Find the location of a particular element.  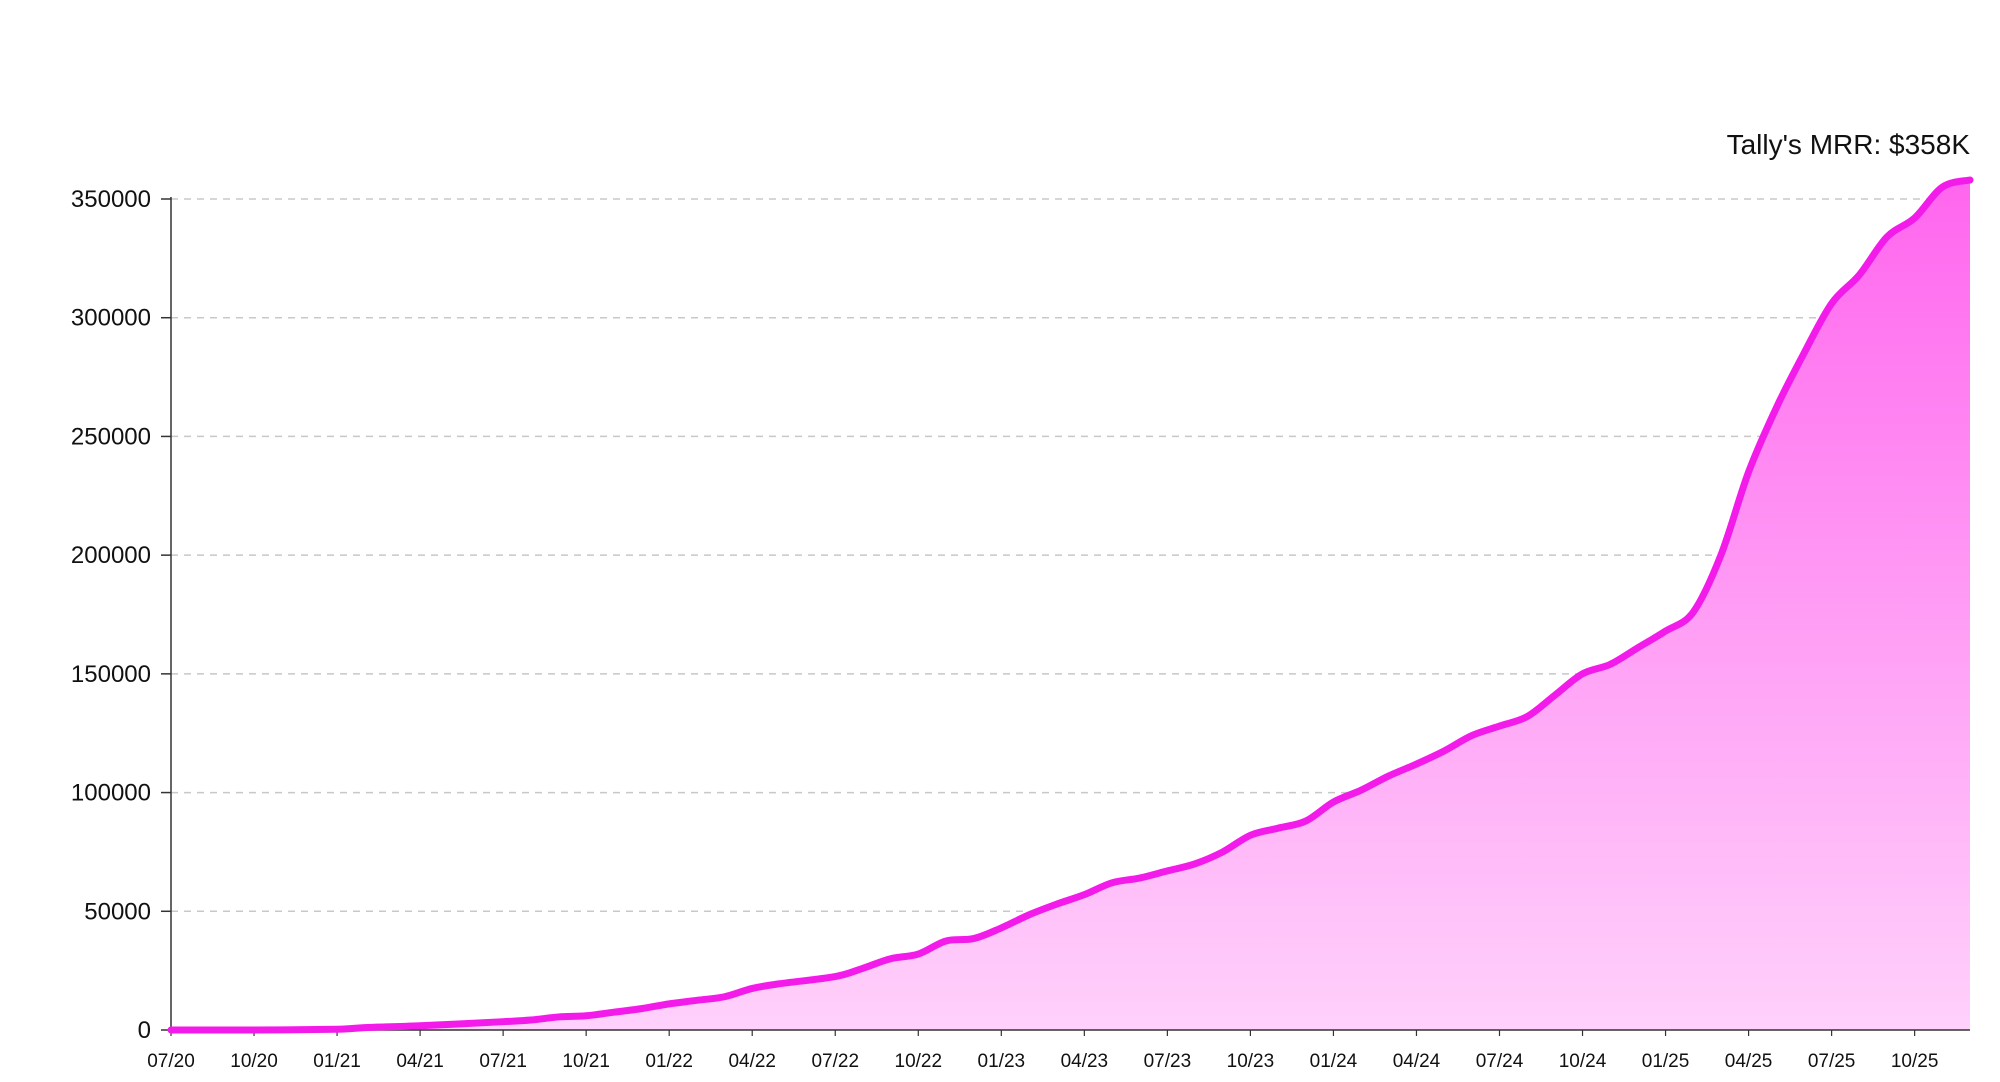

x-tick-label-07-25: 07/25 is located at coordinates (1832, 1061).